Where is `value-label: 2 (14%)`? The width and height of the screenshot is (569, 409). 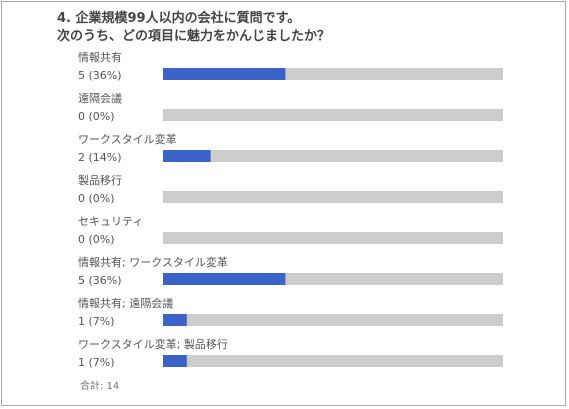 value-label: 2 (14%) is located at coordinates (100, 157).